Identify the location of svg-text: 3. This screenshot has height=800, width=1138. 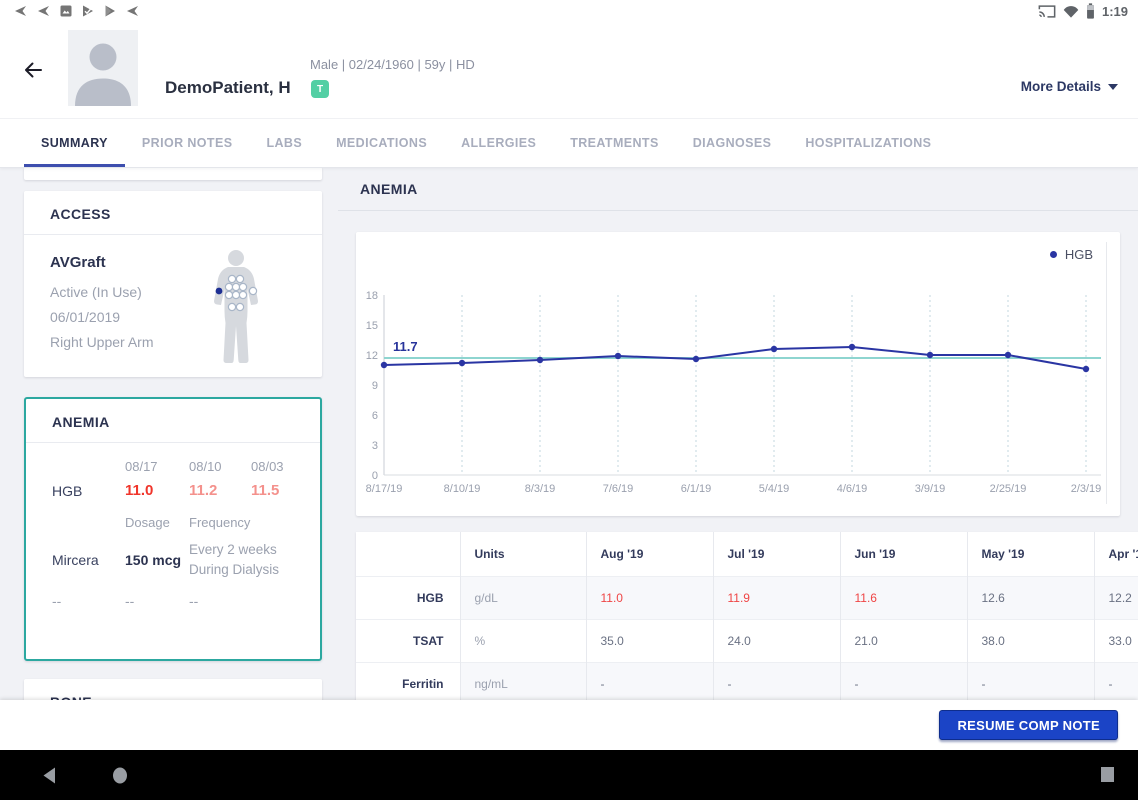
(375, 446).